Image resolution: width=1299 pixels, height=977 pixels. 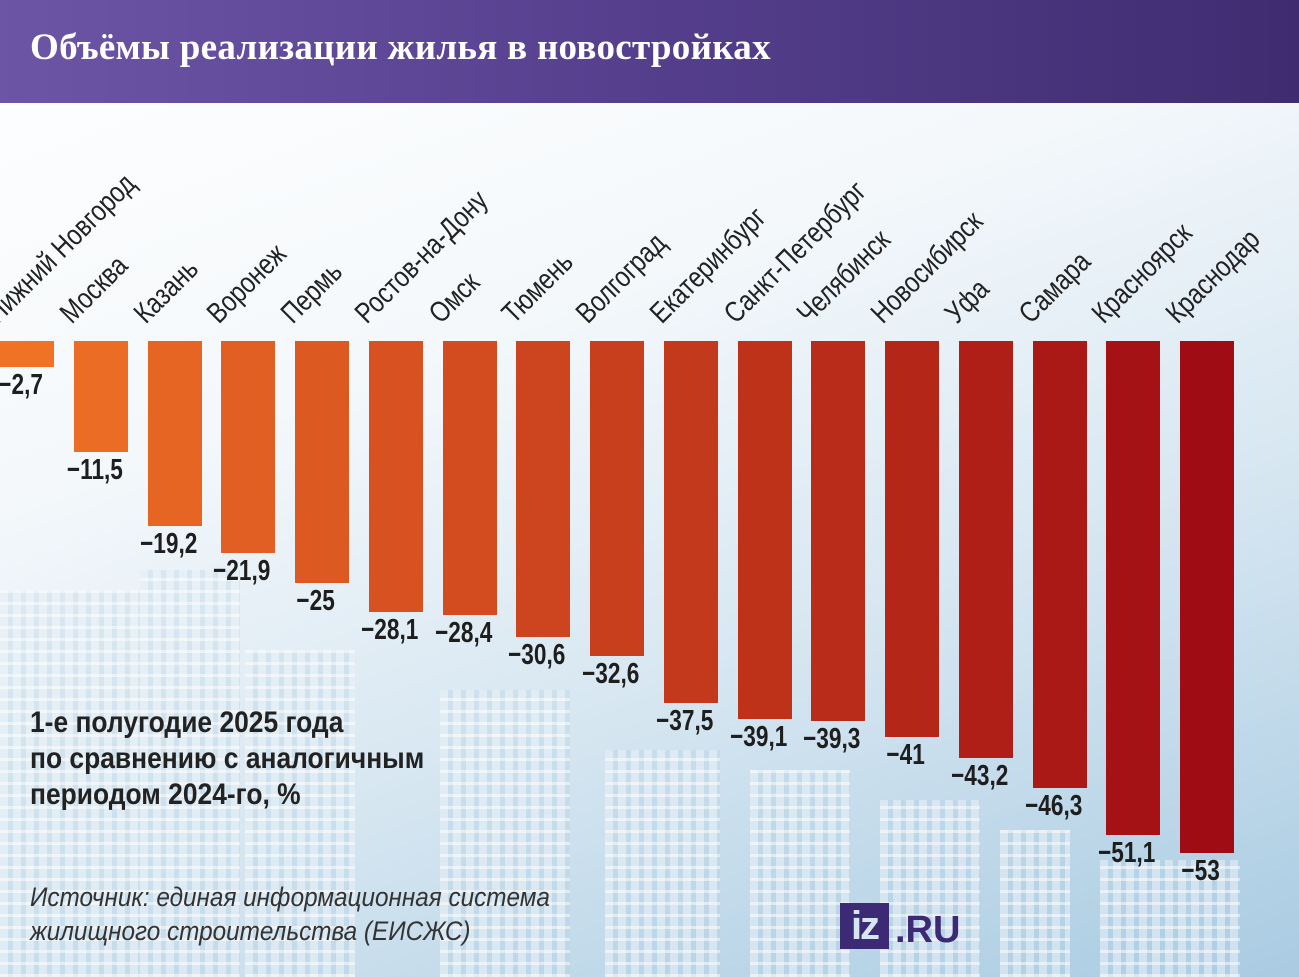 I want to click on value-text: −39,1, so click(x=759, y=736).